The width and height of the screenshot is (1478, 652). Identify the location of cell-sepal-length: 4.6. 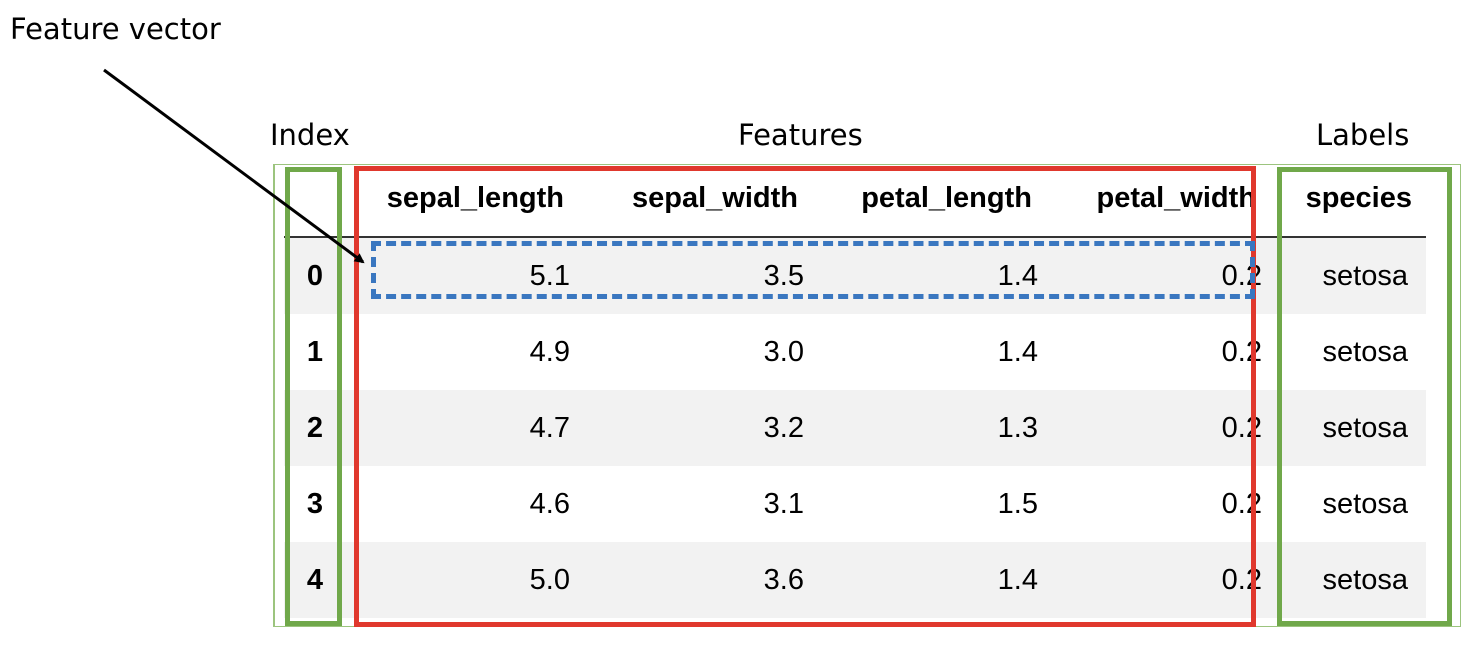
(549, 503).